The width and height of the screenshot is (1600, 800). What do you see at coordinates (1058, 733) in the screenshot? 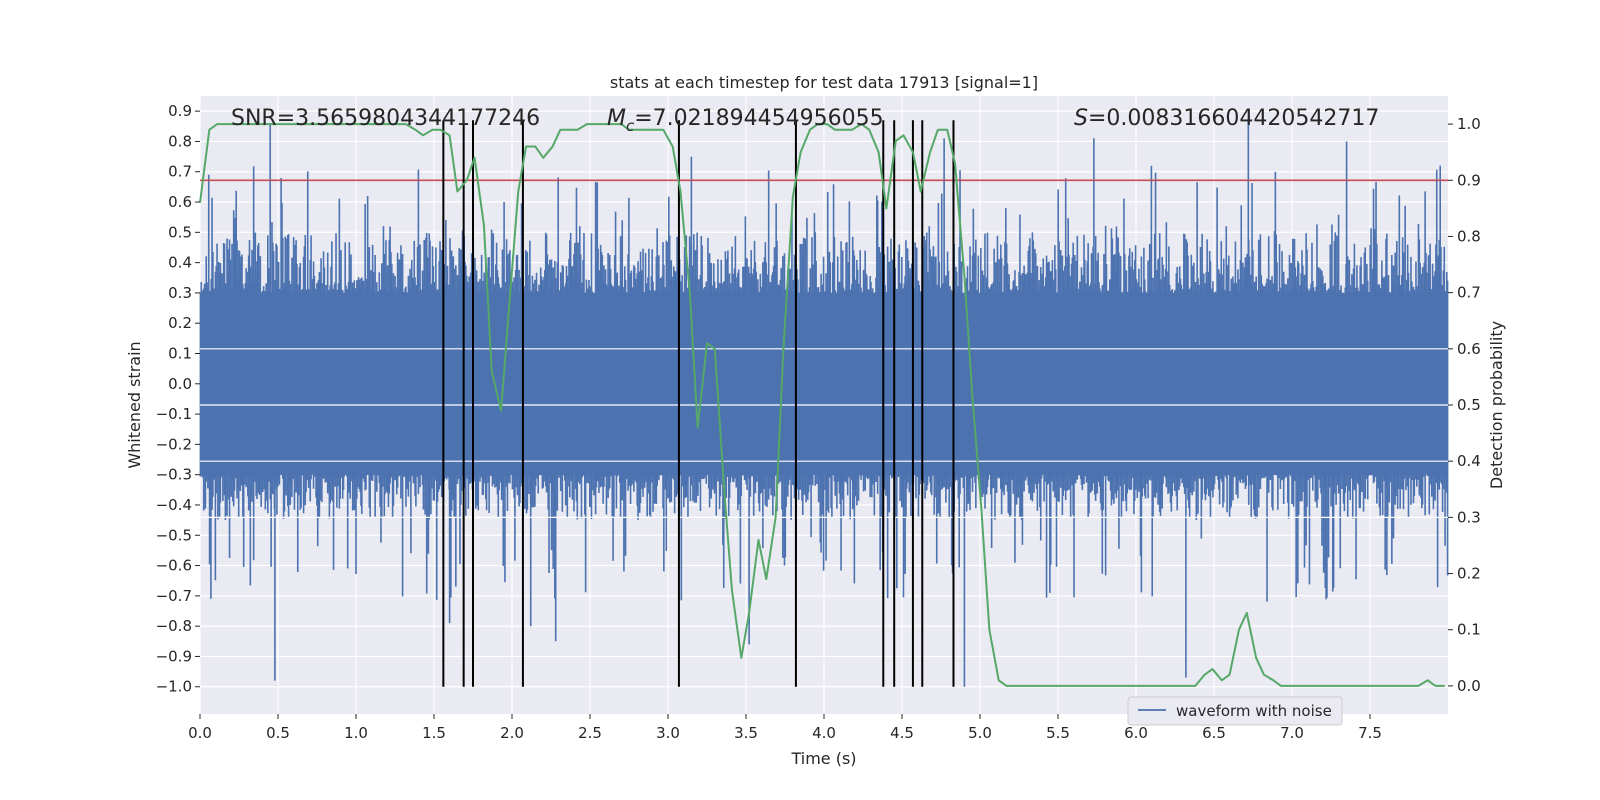
I see `x-tick-label: 5.5` at bounding box center [1058, 733].